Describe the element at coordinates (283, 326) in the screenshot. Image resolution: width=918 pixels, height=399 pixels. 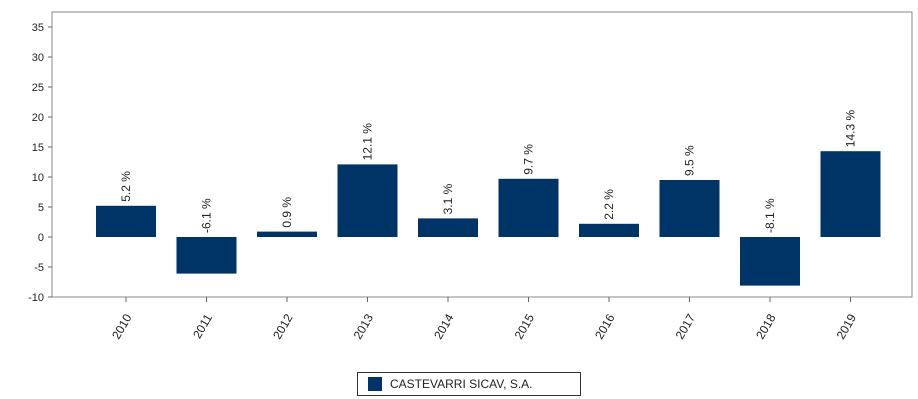
I see `x-tick-label: 2012` at that location.